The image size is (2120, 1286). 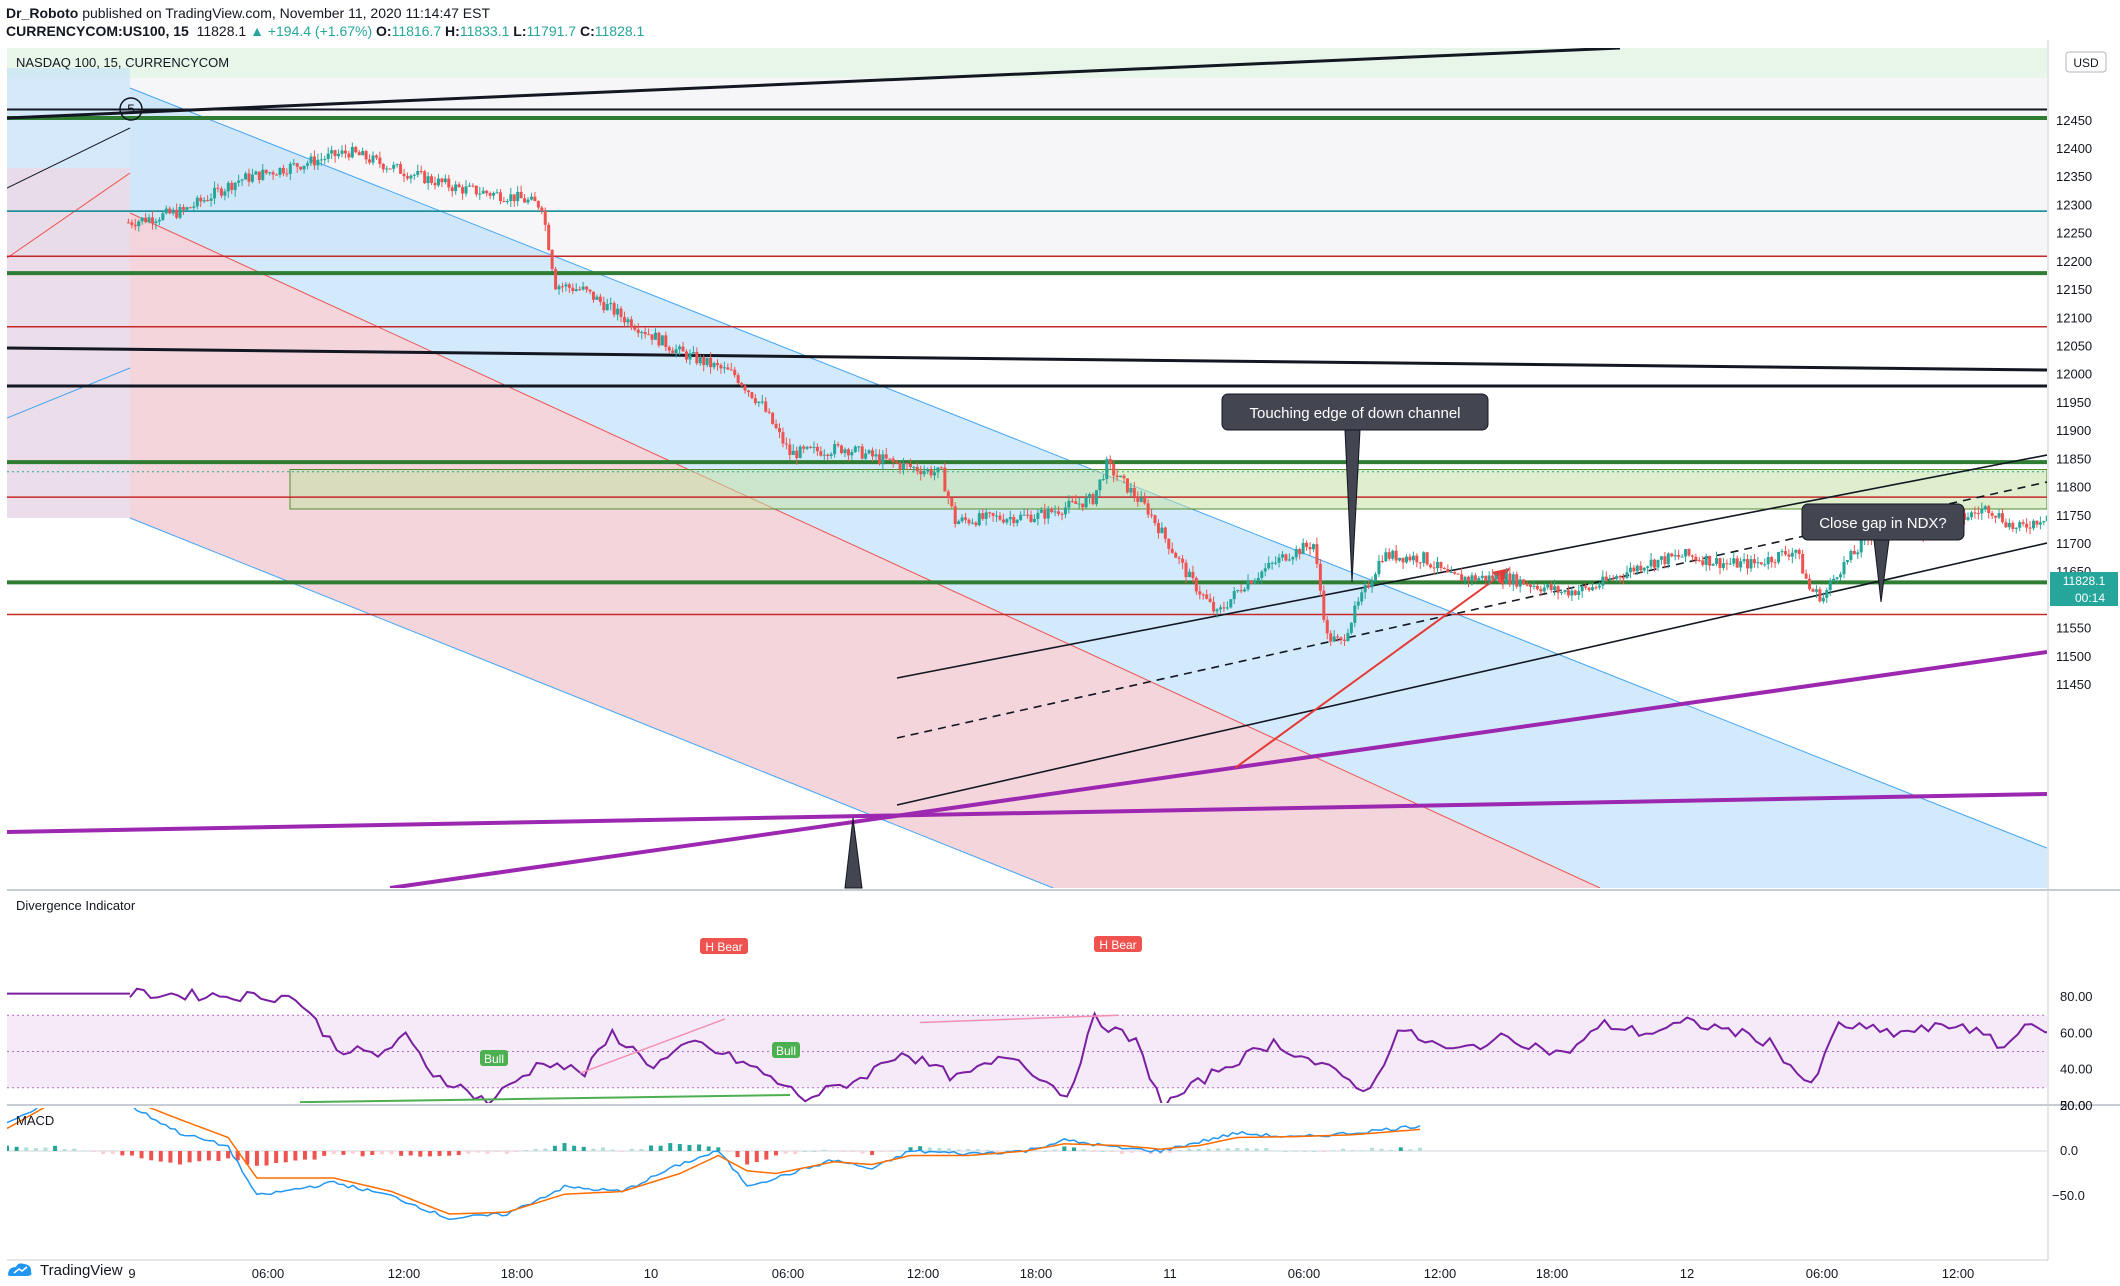 What do you see at coordinates (853, 853) in the screenshot?
I see `low-marker-arrow` at bounding box center [853, 853].